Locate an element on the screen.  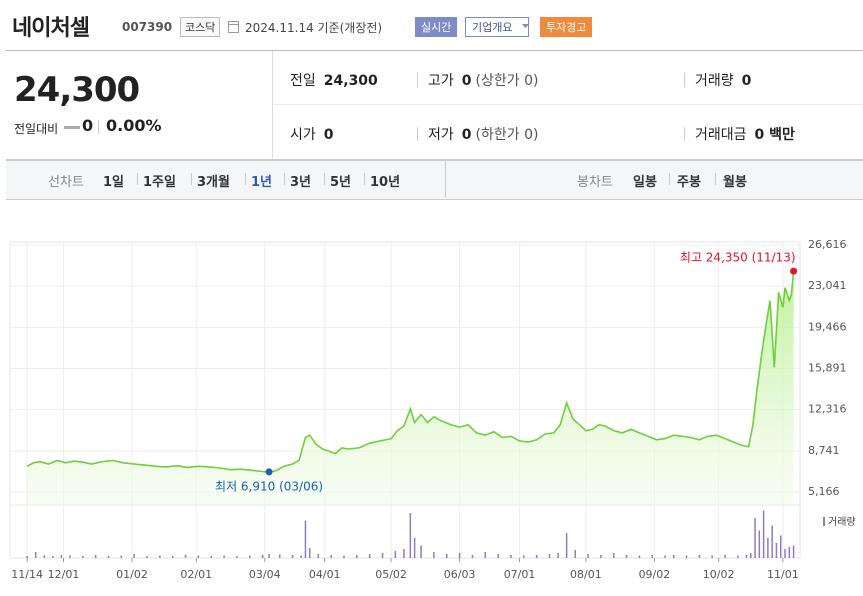
date-note: 2024.11.14 기준(개장전) is located at coordinates (314, 28).